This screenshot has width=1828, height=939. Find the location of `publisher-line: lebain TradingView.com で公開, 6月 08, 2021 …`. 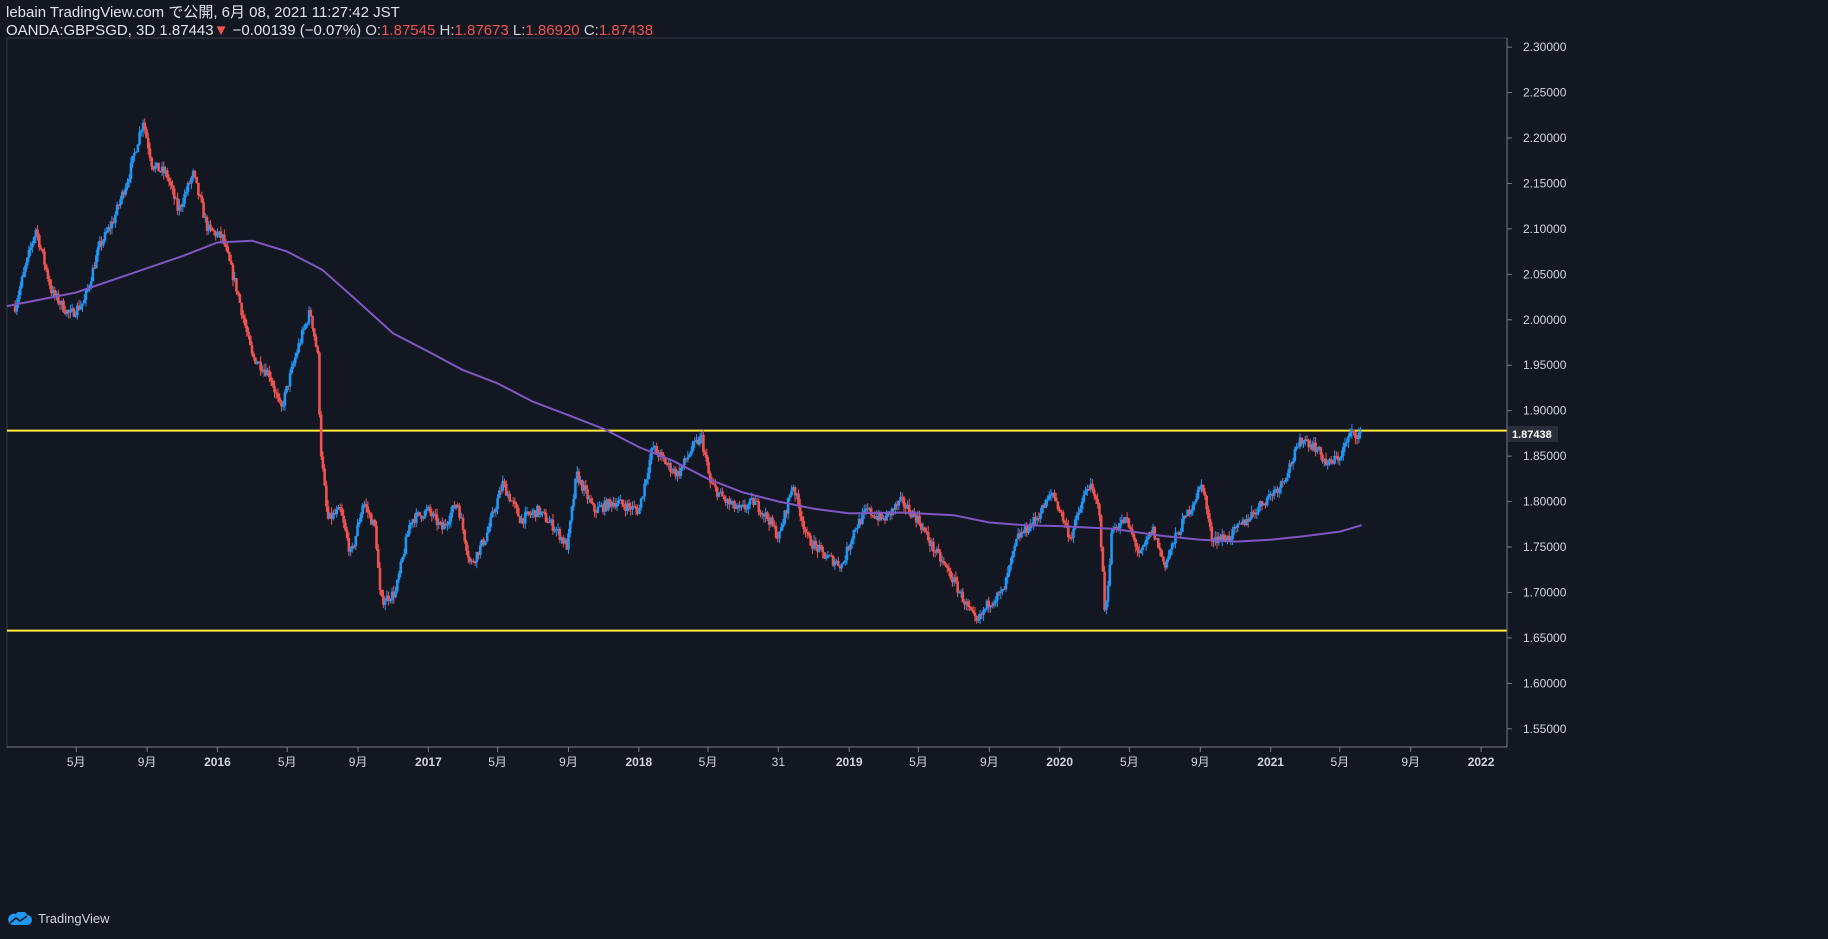

publisher-line: lebain TradingView.com で公開, 6月 08, 2021 … is located at coordinates (203, 12).